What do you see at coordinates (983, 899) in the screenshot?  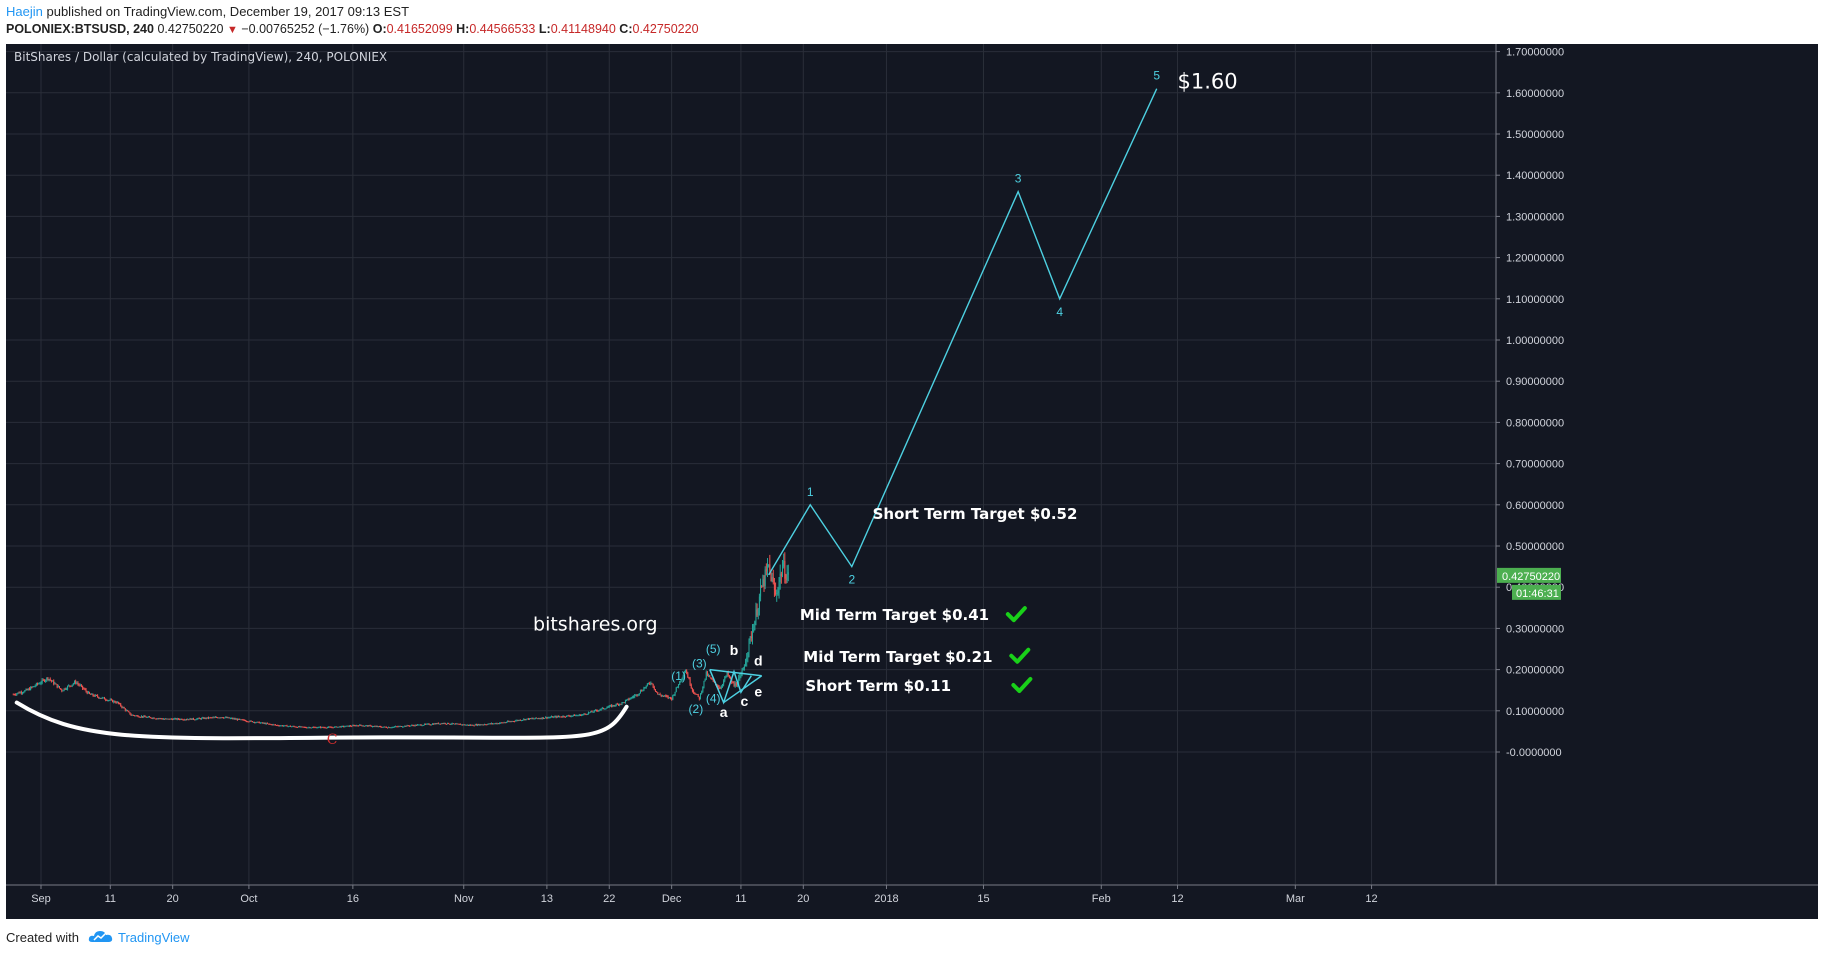 I see `time-tick-label: 15` at bounding box center [983, 899].